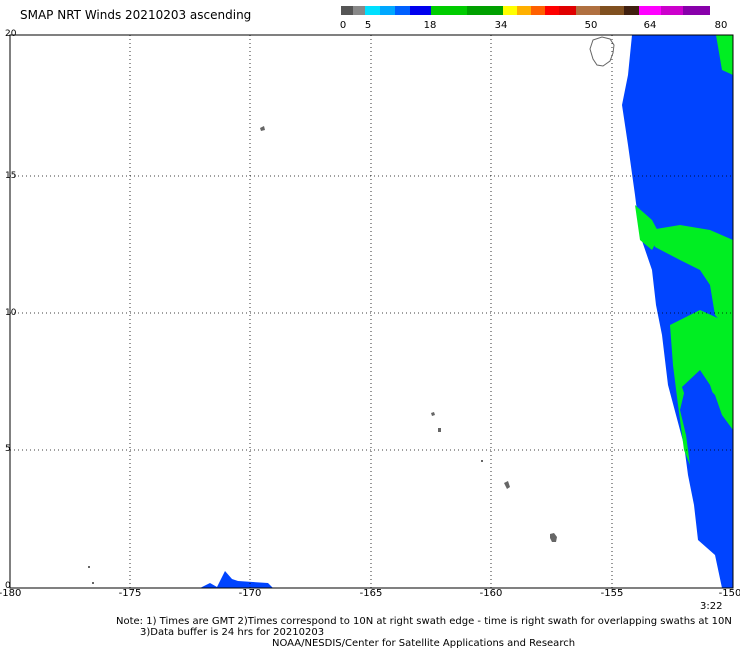 Image resolution: width=740 pixels, height=650 pixels. Describe the element at coordinates (11, 313) in the screenshot. I see `y-tick-label: 10` at that location.